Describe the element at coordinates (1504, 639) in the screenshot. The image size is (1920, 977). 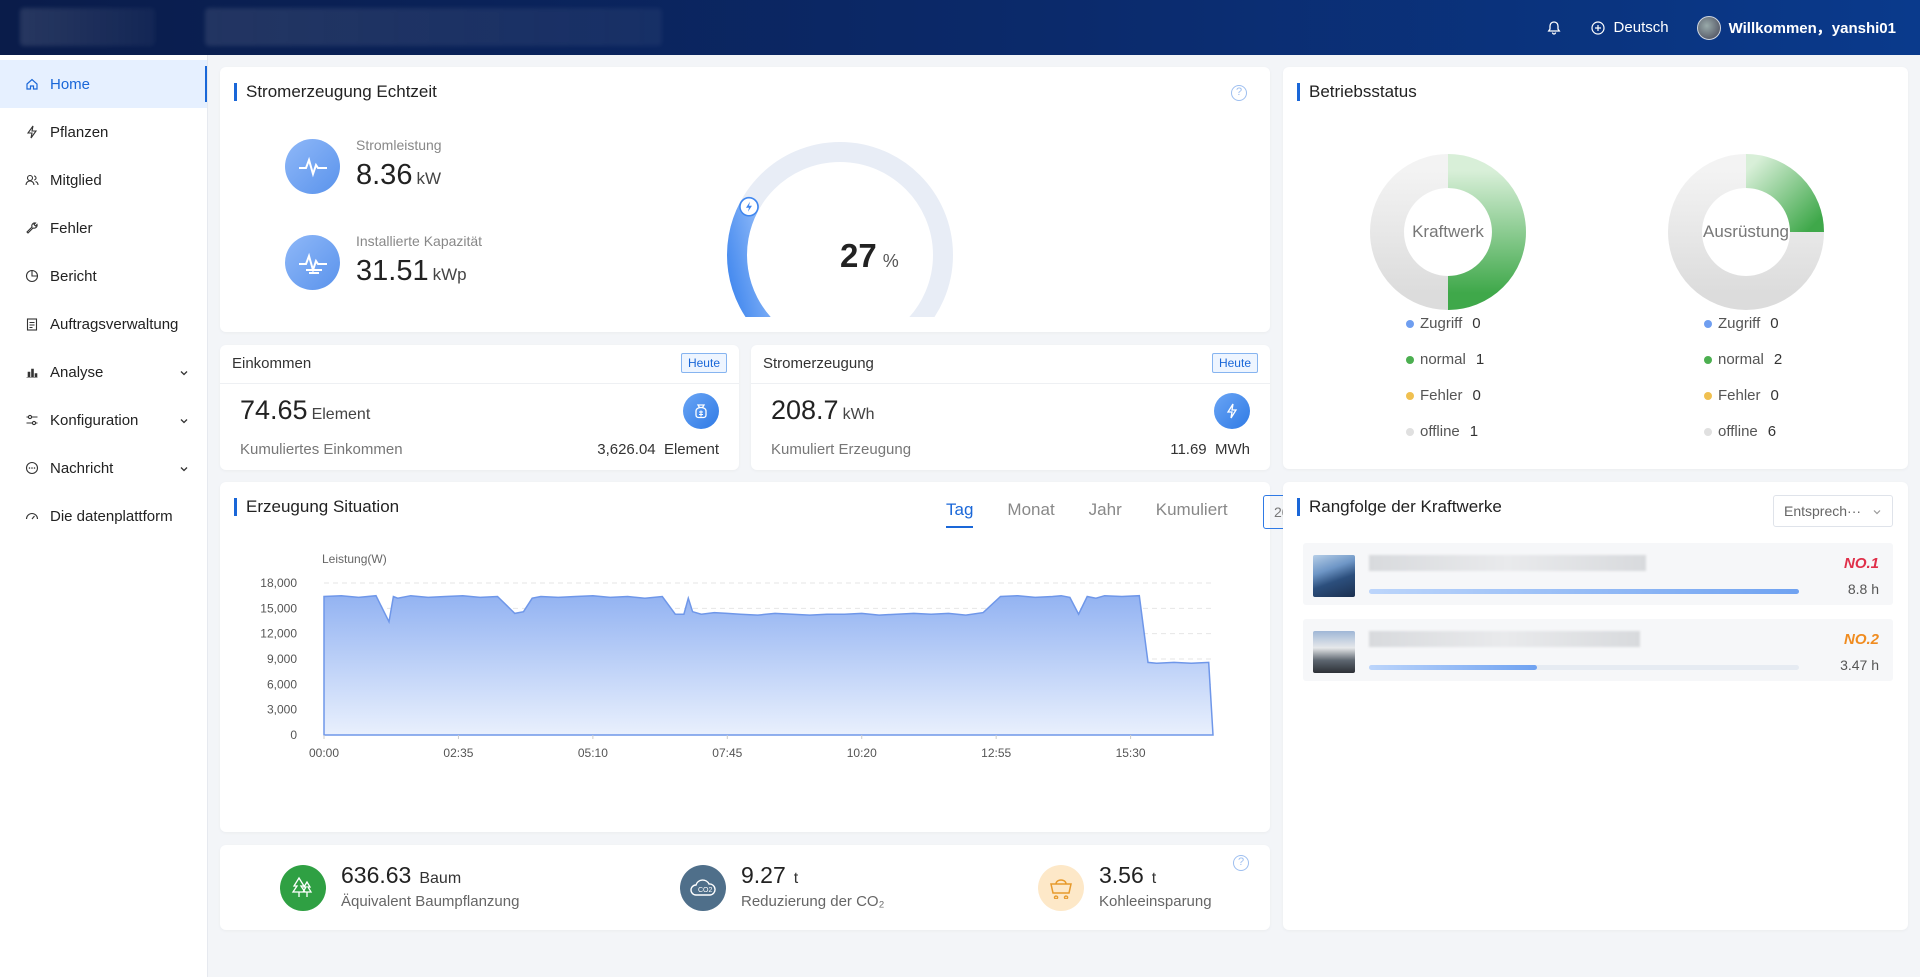
I see `plant-name-blurred` at that location.